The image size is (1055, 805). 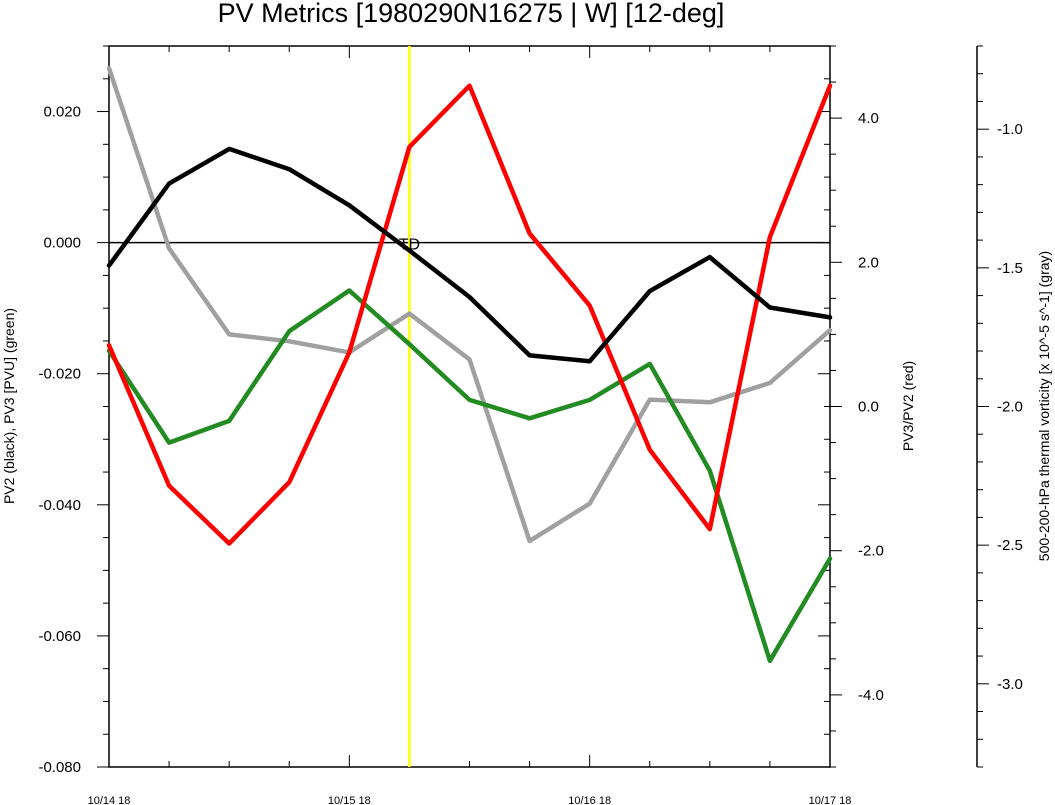 I want to click on x-tick-label: 10/15 18, so click(x=349, y=800).